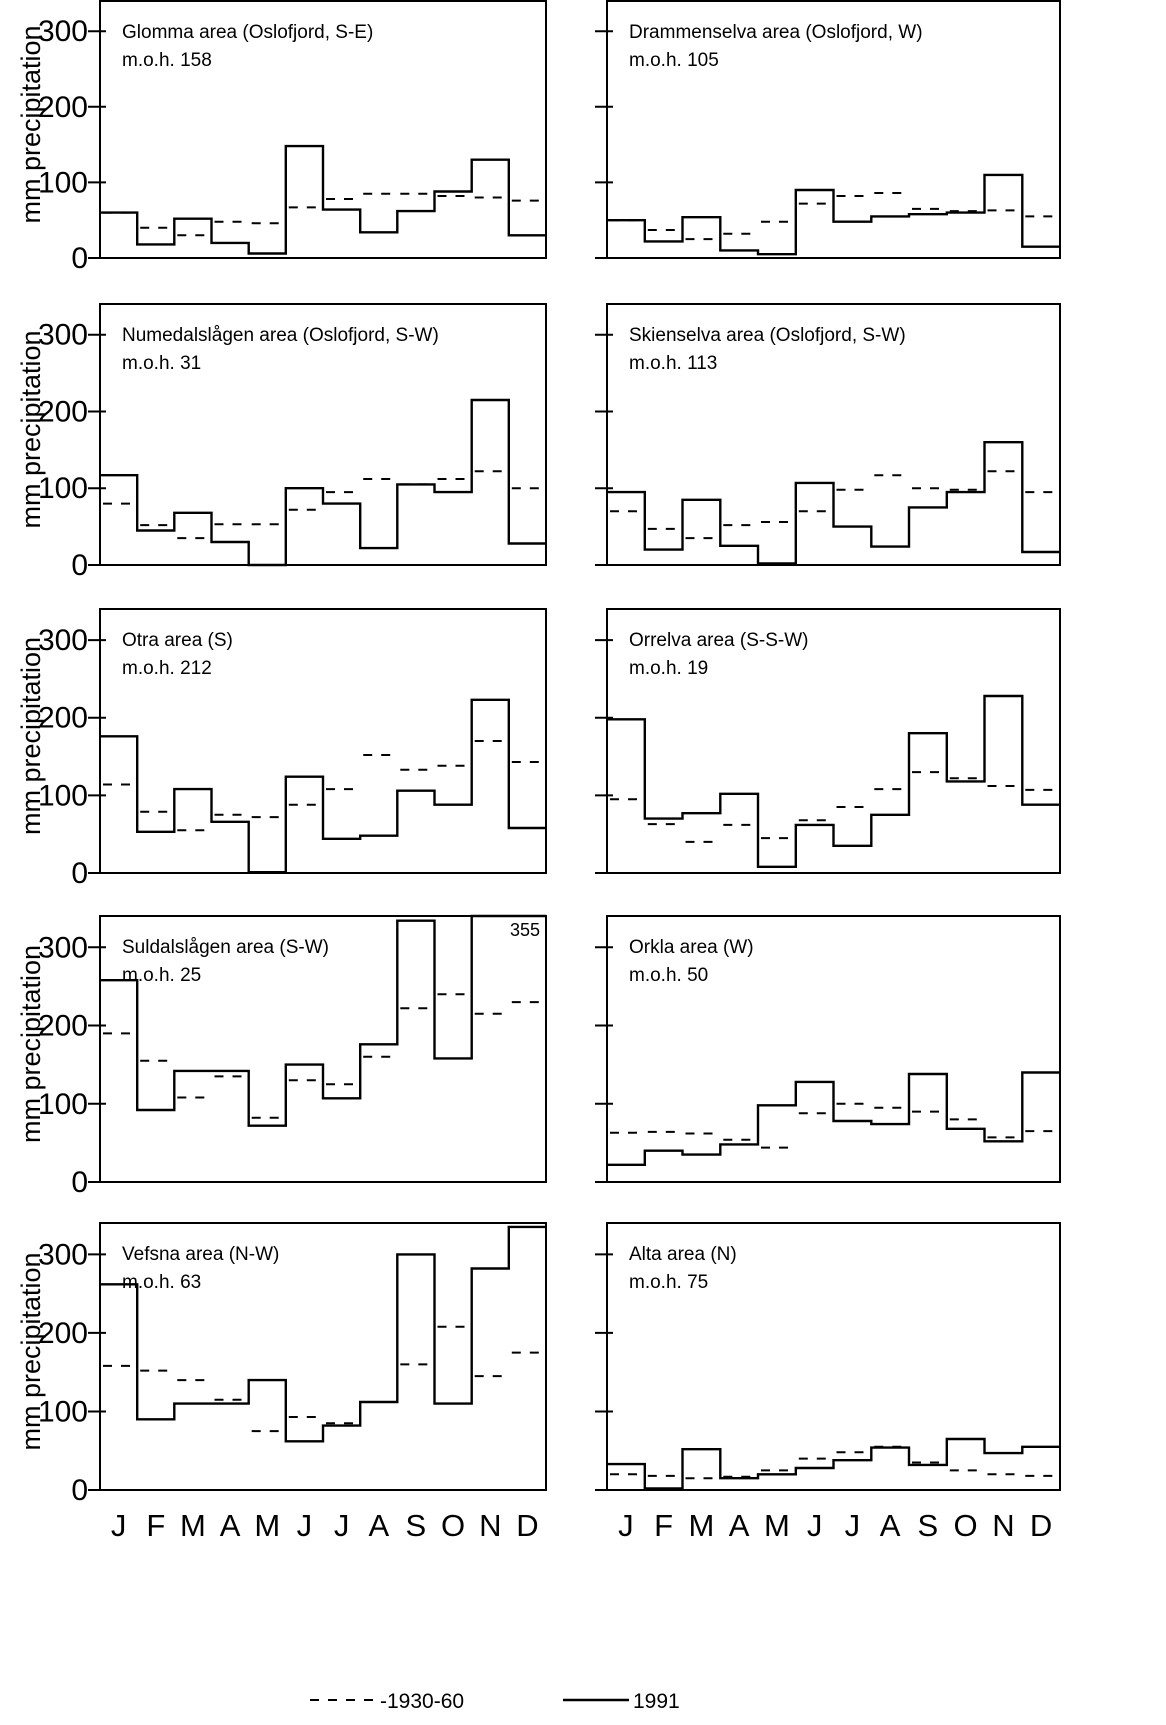 The height and width of the screenshot is (1725, 1166). What do you see at coordinates (225, 947) in the screenshot?
I see `panel-6-title: Suldalslågen area (S-W)` at bounding box center [225, 947].